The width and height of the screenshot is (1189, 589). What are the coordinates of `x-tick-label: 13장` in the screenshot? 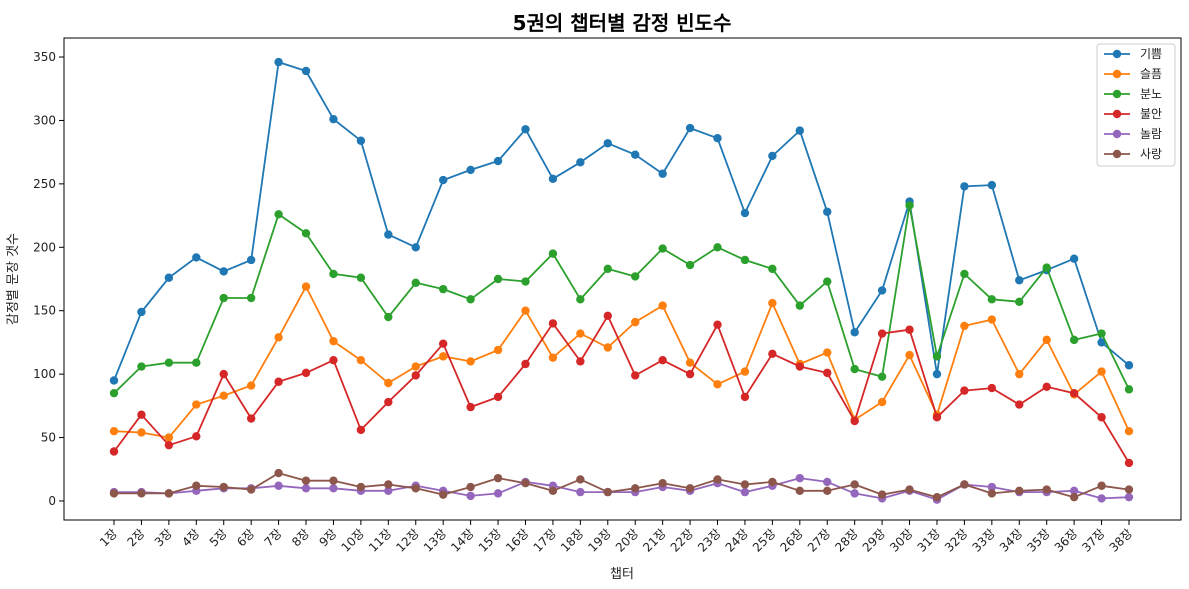 It's located at (435, 540).